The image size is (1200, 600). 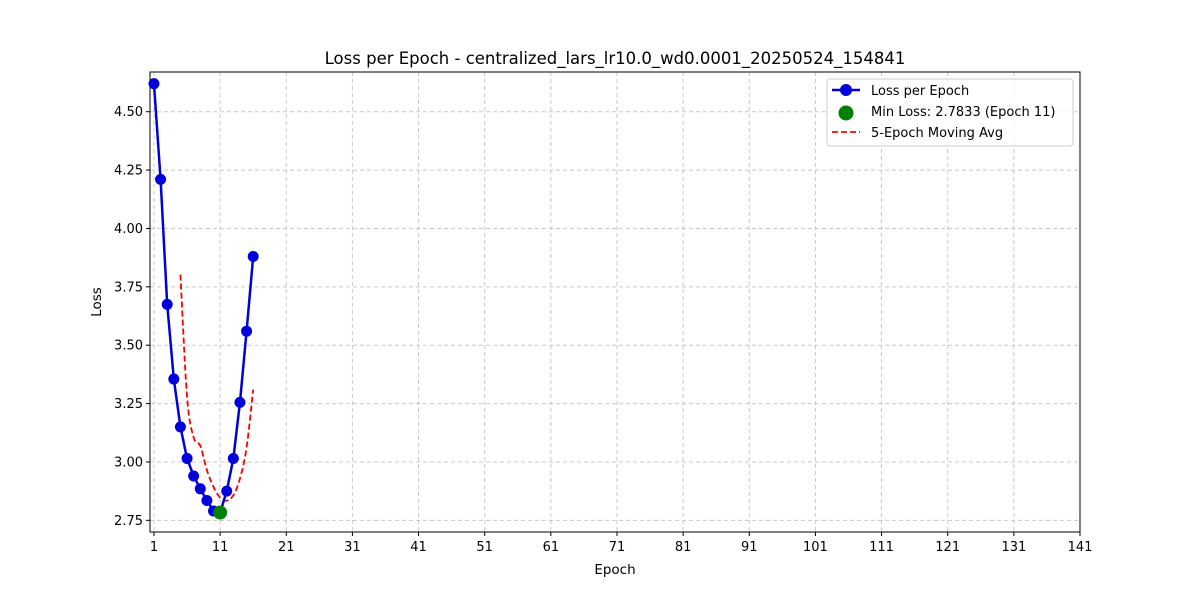 I want to click on x-tick-label: 51, so click(x=484, y=547).